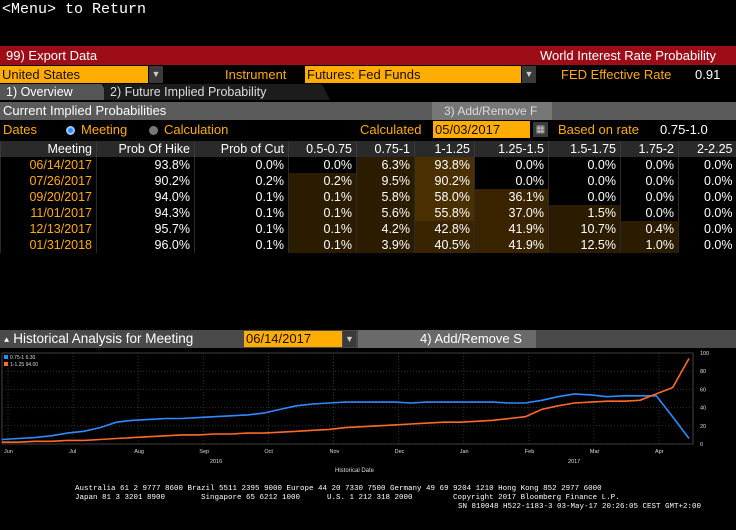 This screenshot has height=530, width=736. What do you see at coordinates (70, 130) in the screenshot?
I see `meeting-radio-icon` at bounding box center [70, 130].